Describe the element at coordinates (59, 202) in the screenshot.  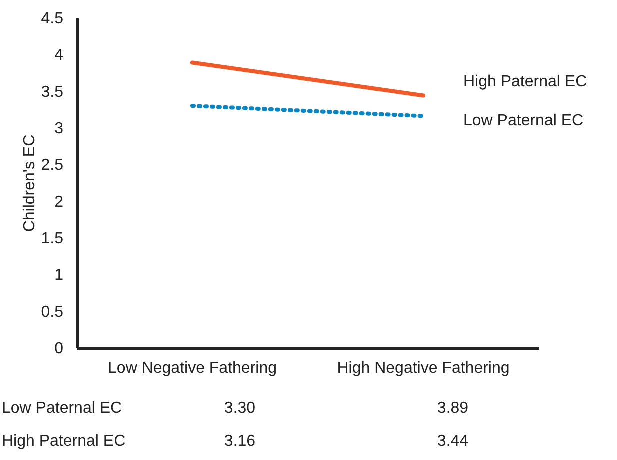
I see `y-tick-label: 2` at that location.